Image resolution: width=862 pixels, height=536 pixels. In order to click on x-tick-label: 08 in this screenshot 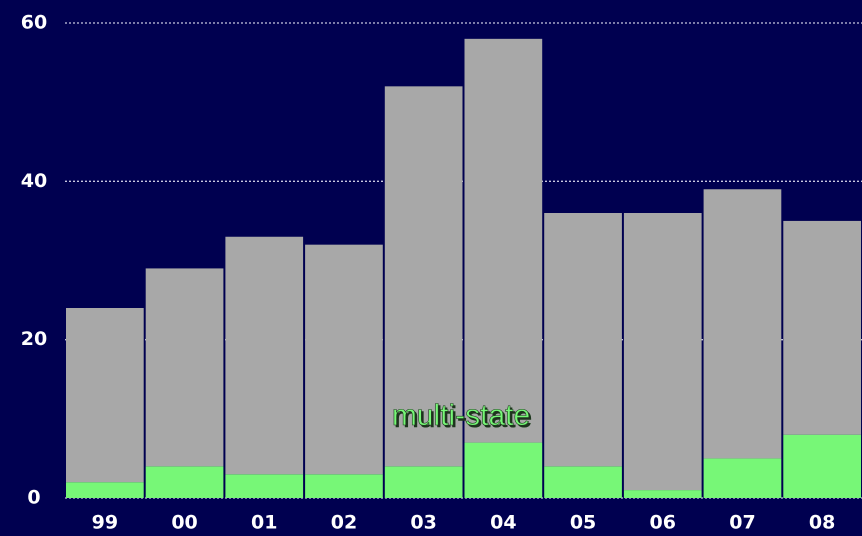, I will do `click(822, 523)`.